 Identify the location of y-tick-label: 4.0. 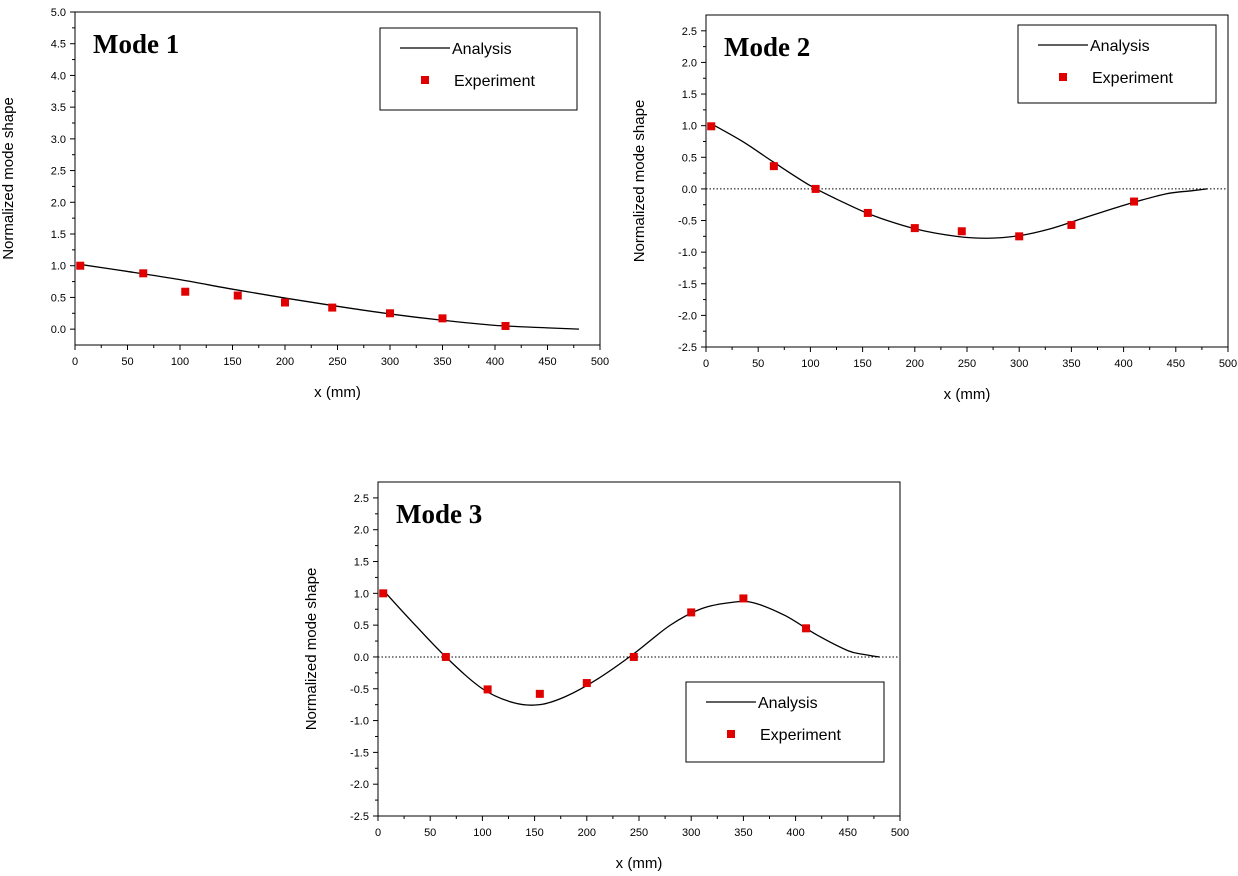
(58, 76).